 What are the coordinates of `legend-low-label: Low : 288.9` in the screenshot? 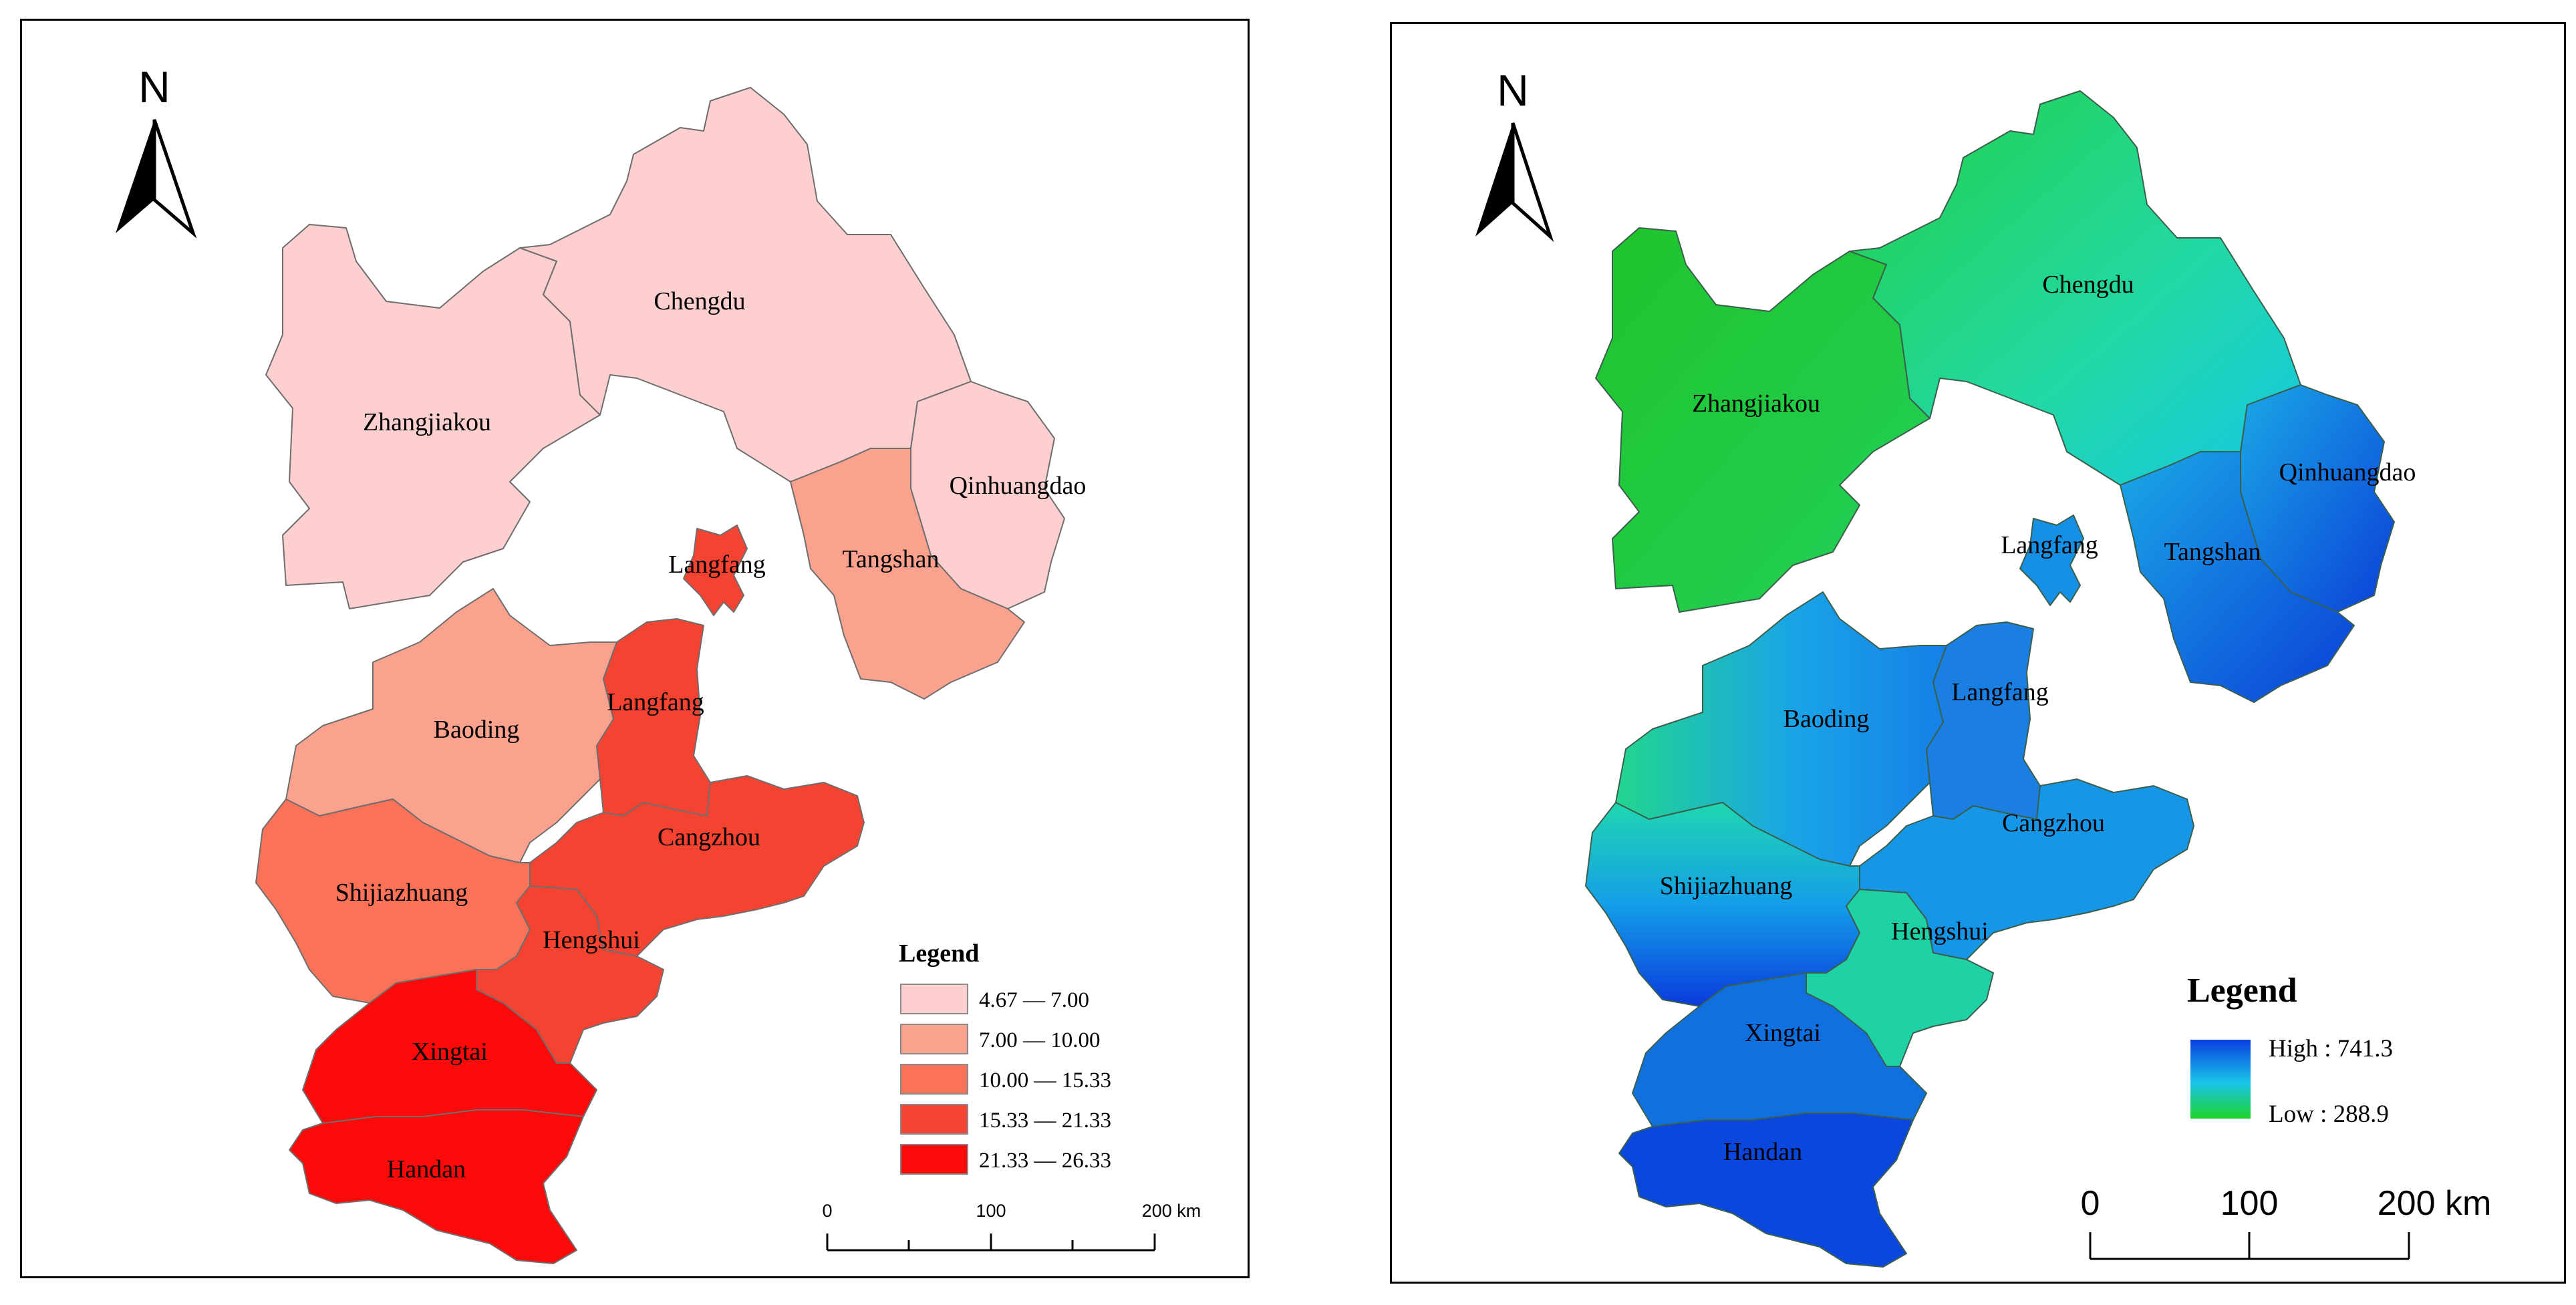 It's located at (2329, 1114).